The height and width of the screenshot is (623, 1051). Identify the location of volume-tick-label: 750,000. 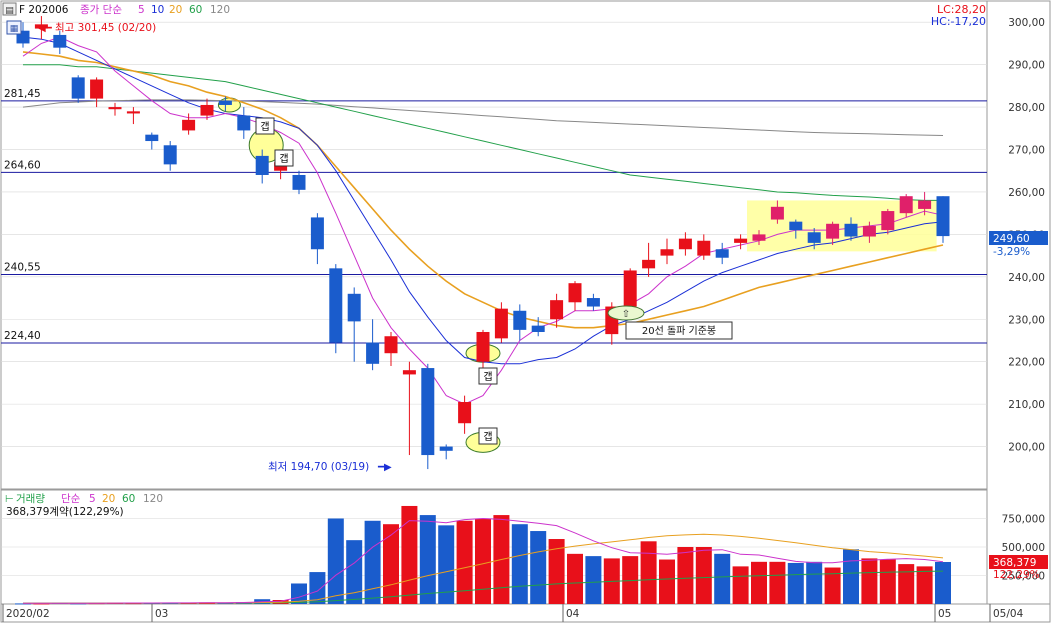
(1023, 520).